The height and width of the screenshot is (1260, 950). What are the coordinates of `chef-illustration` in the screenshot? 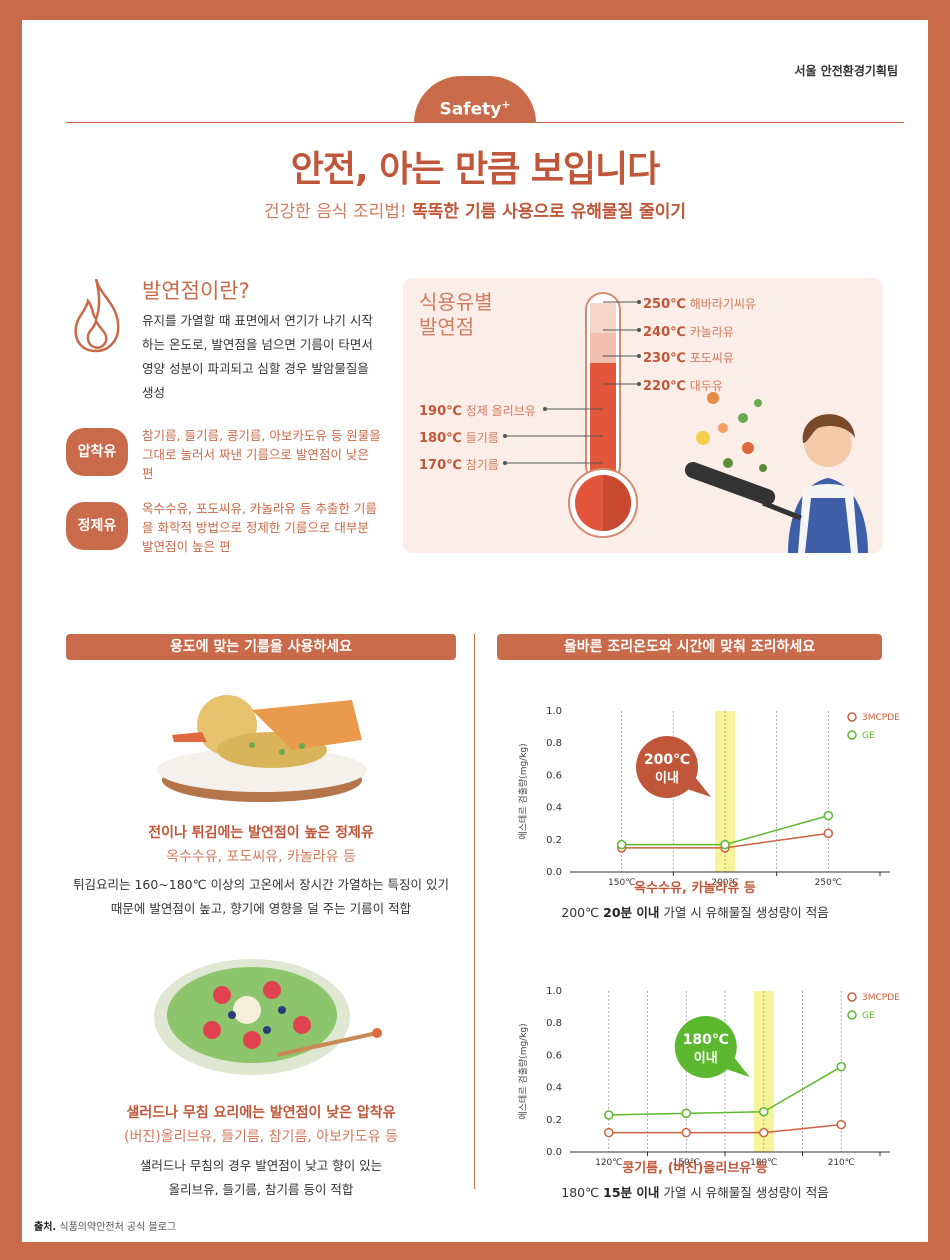 It's located at (776, 472).